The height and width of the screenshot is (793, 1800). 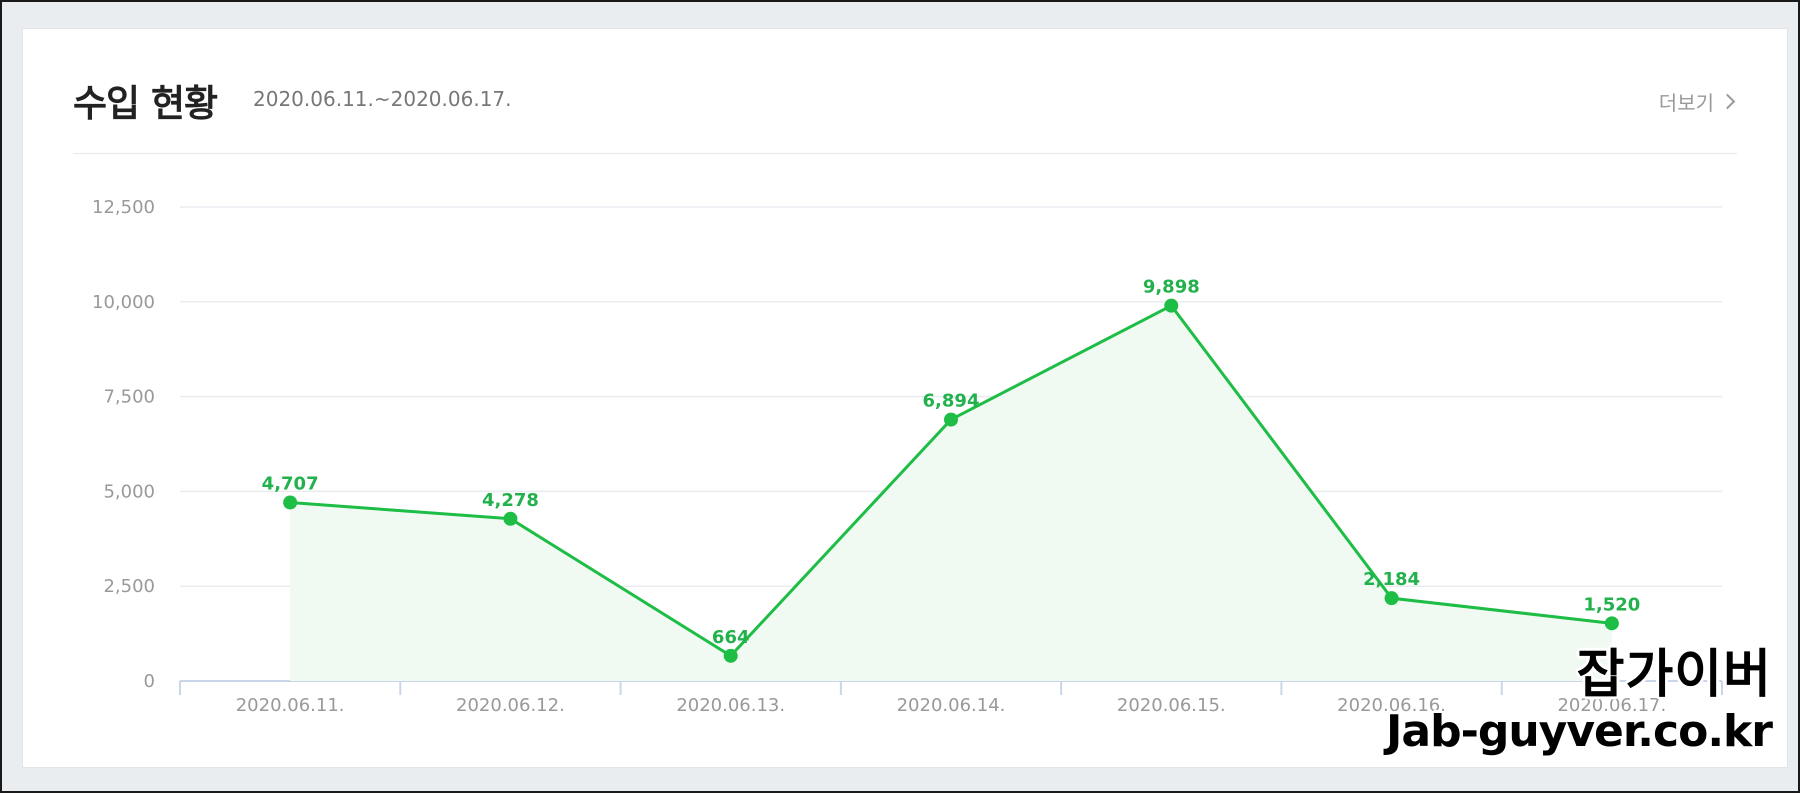 What do you see at coordinates (129, 491) in the screenshot?
I see `y-tick-label: 5,000` at bounding box center [129, 491].